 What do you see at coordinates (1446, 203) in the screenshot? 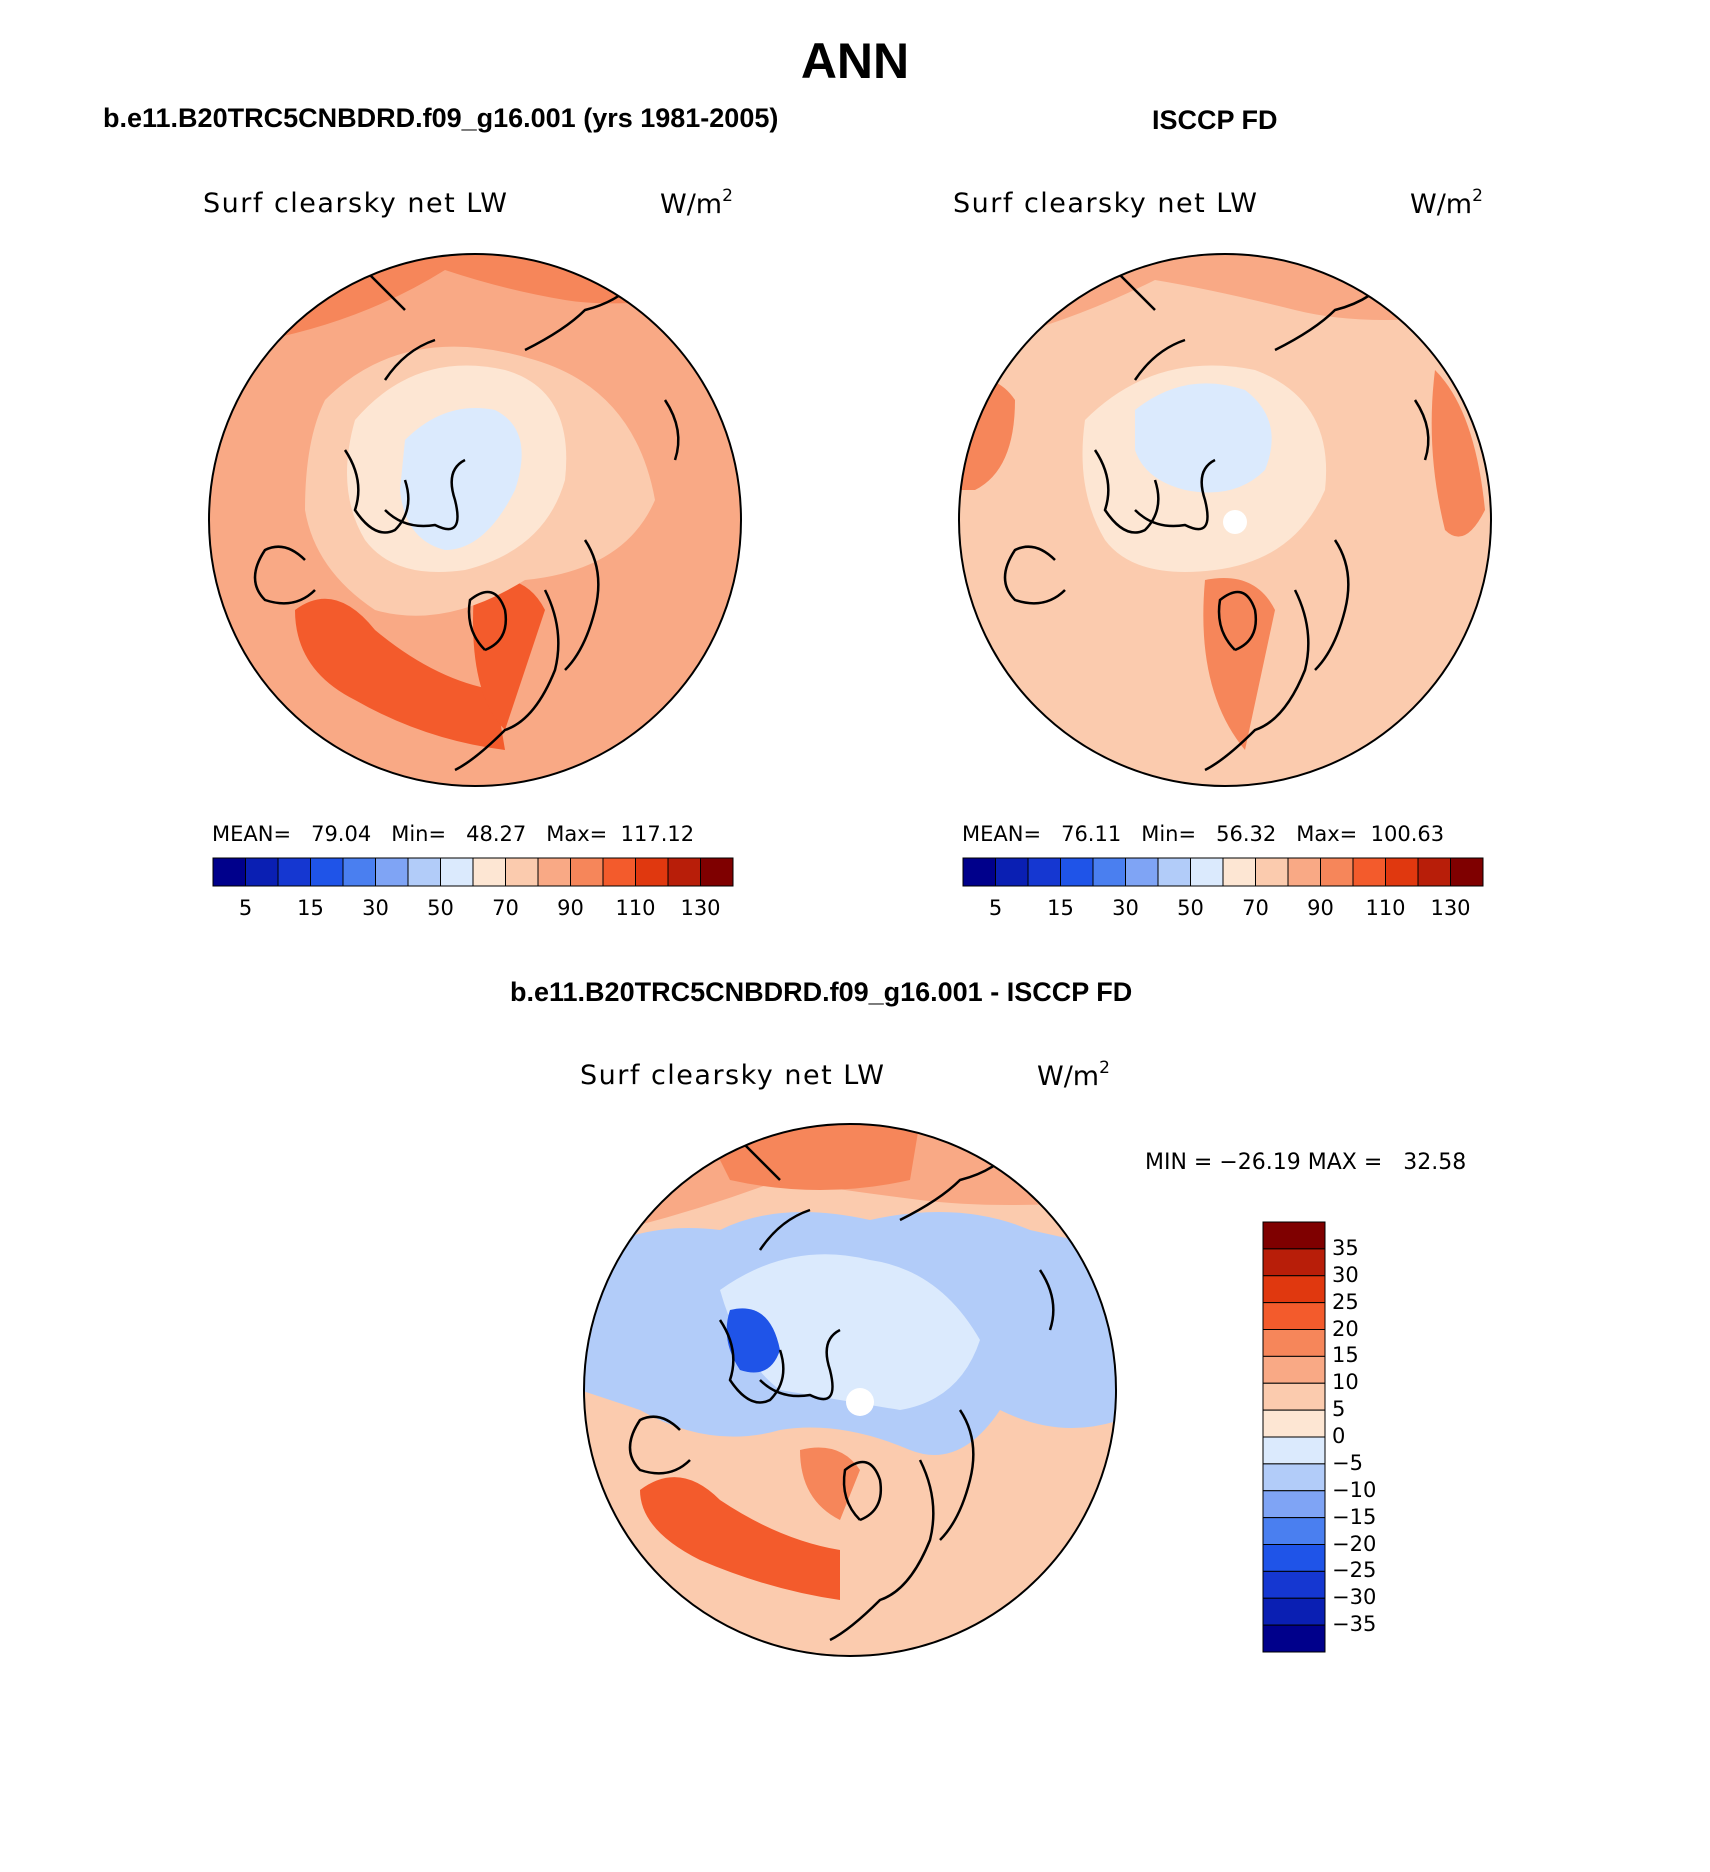
I see `units-label-obs: W/m2` at bounding box center [1446, 203].